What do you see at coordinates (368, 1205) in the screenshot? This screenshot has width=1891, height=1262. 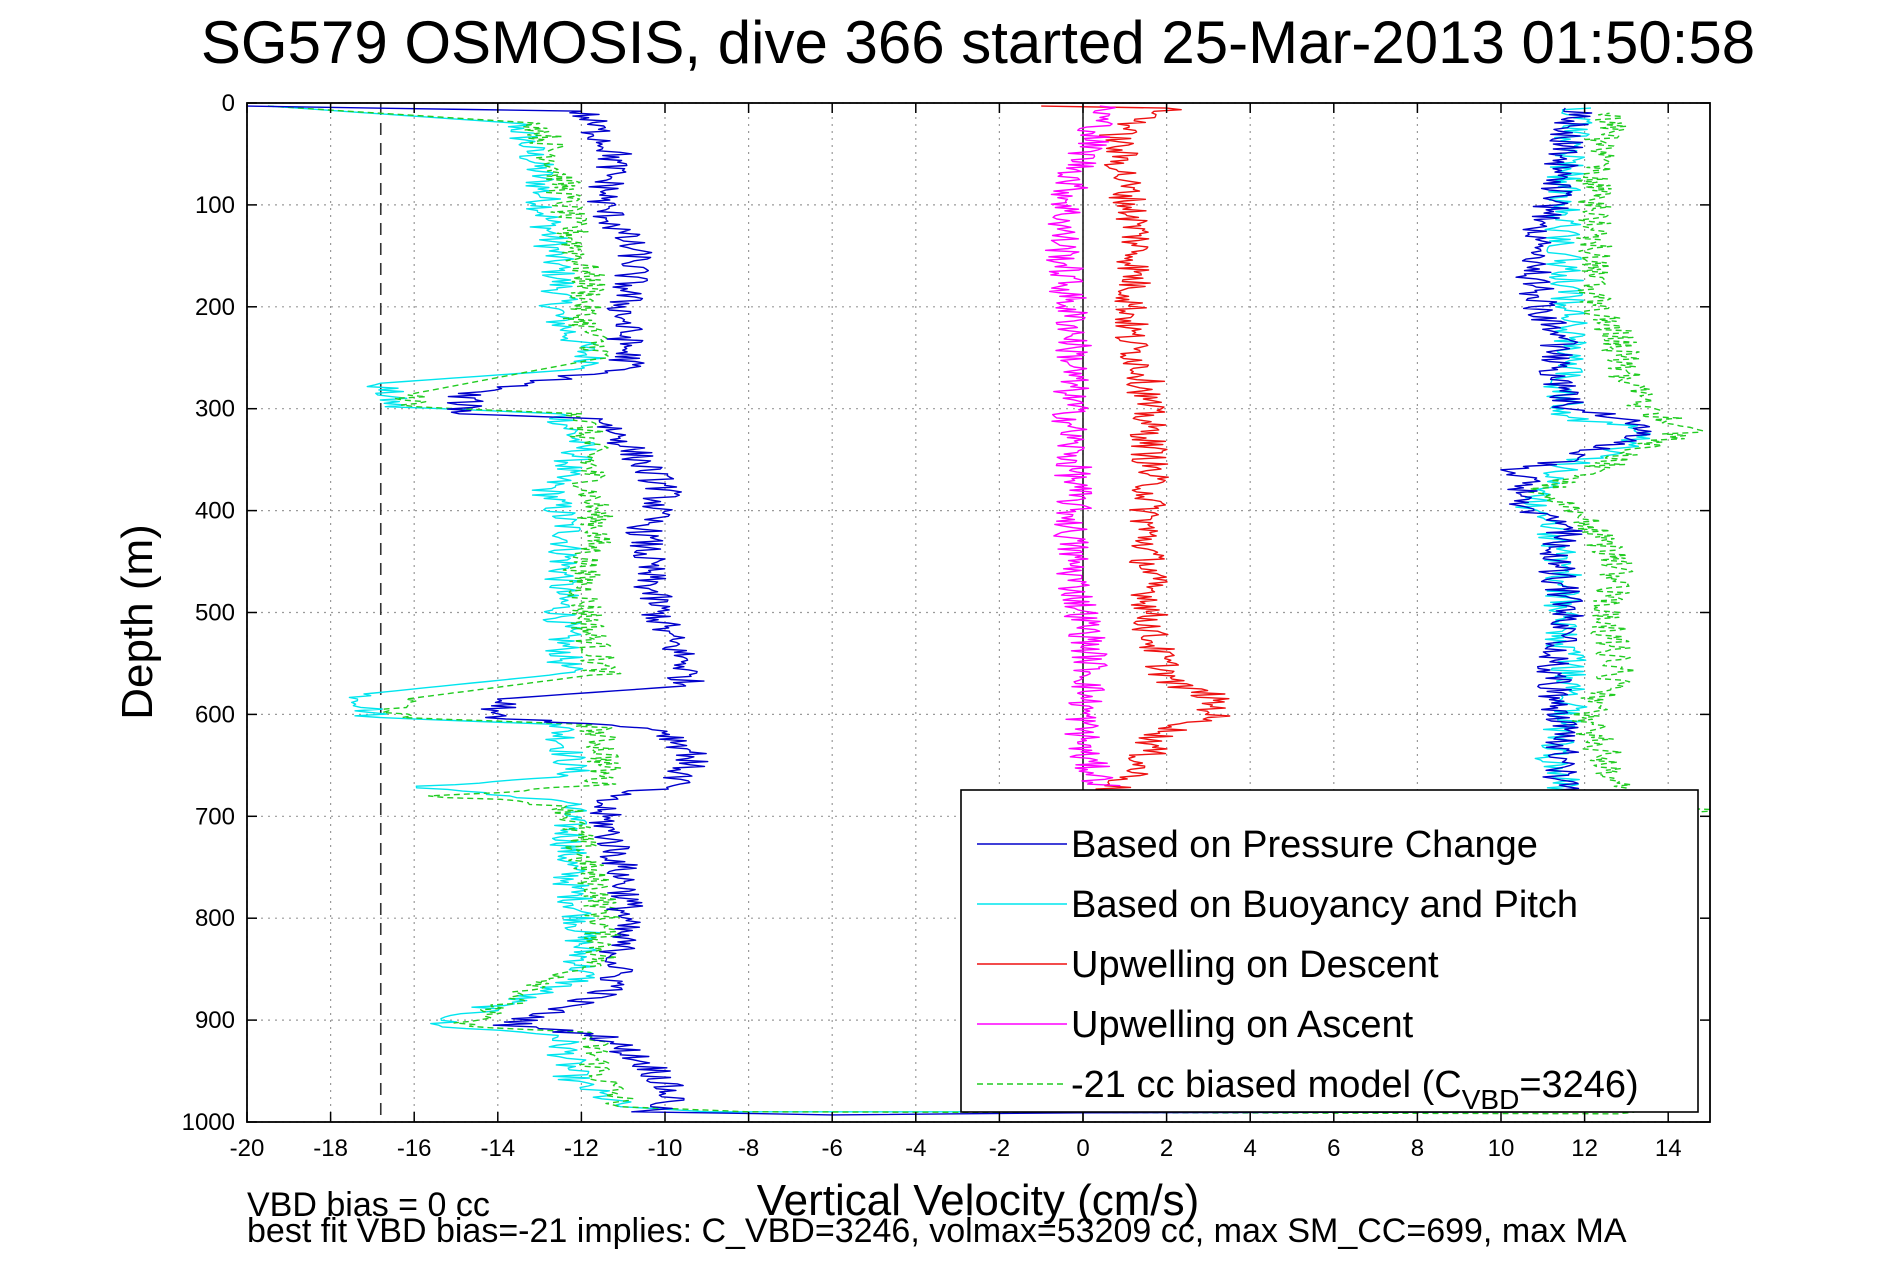 I see `footer-vbd-bias: VBD bias = 0 cc` at bounding box center [368, 1205].